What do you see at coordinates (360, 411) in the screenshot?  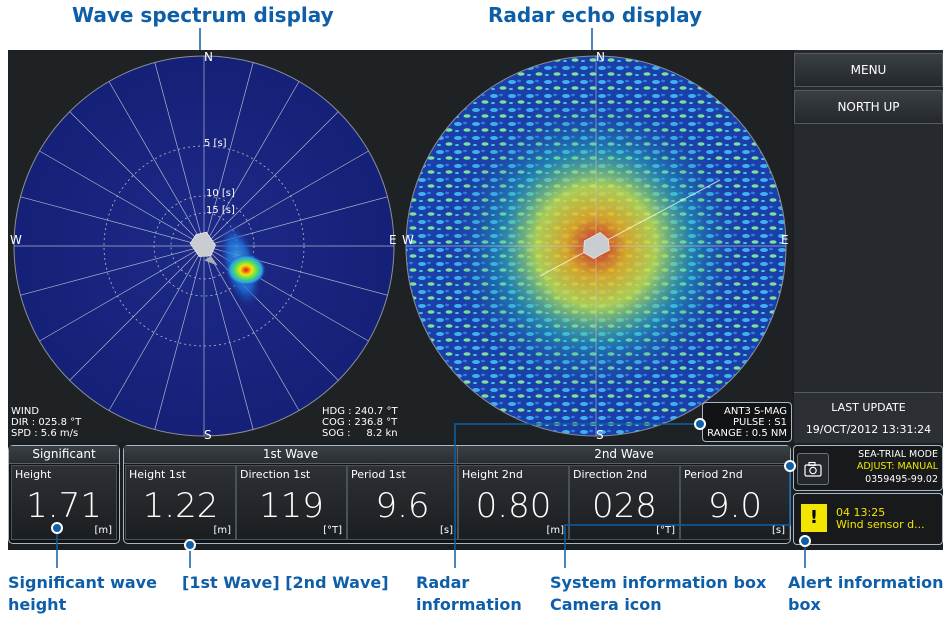 I see `heading-readout: HDG : 240.7 °T` at bounding box center [360, 411].